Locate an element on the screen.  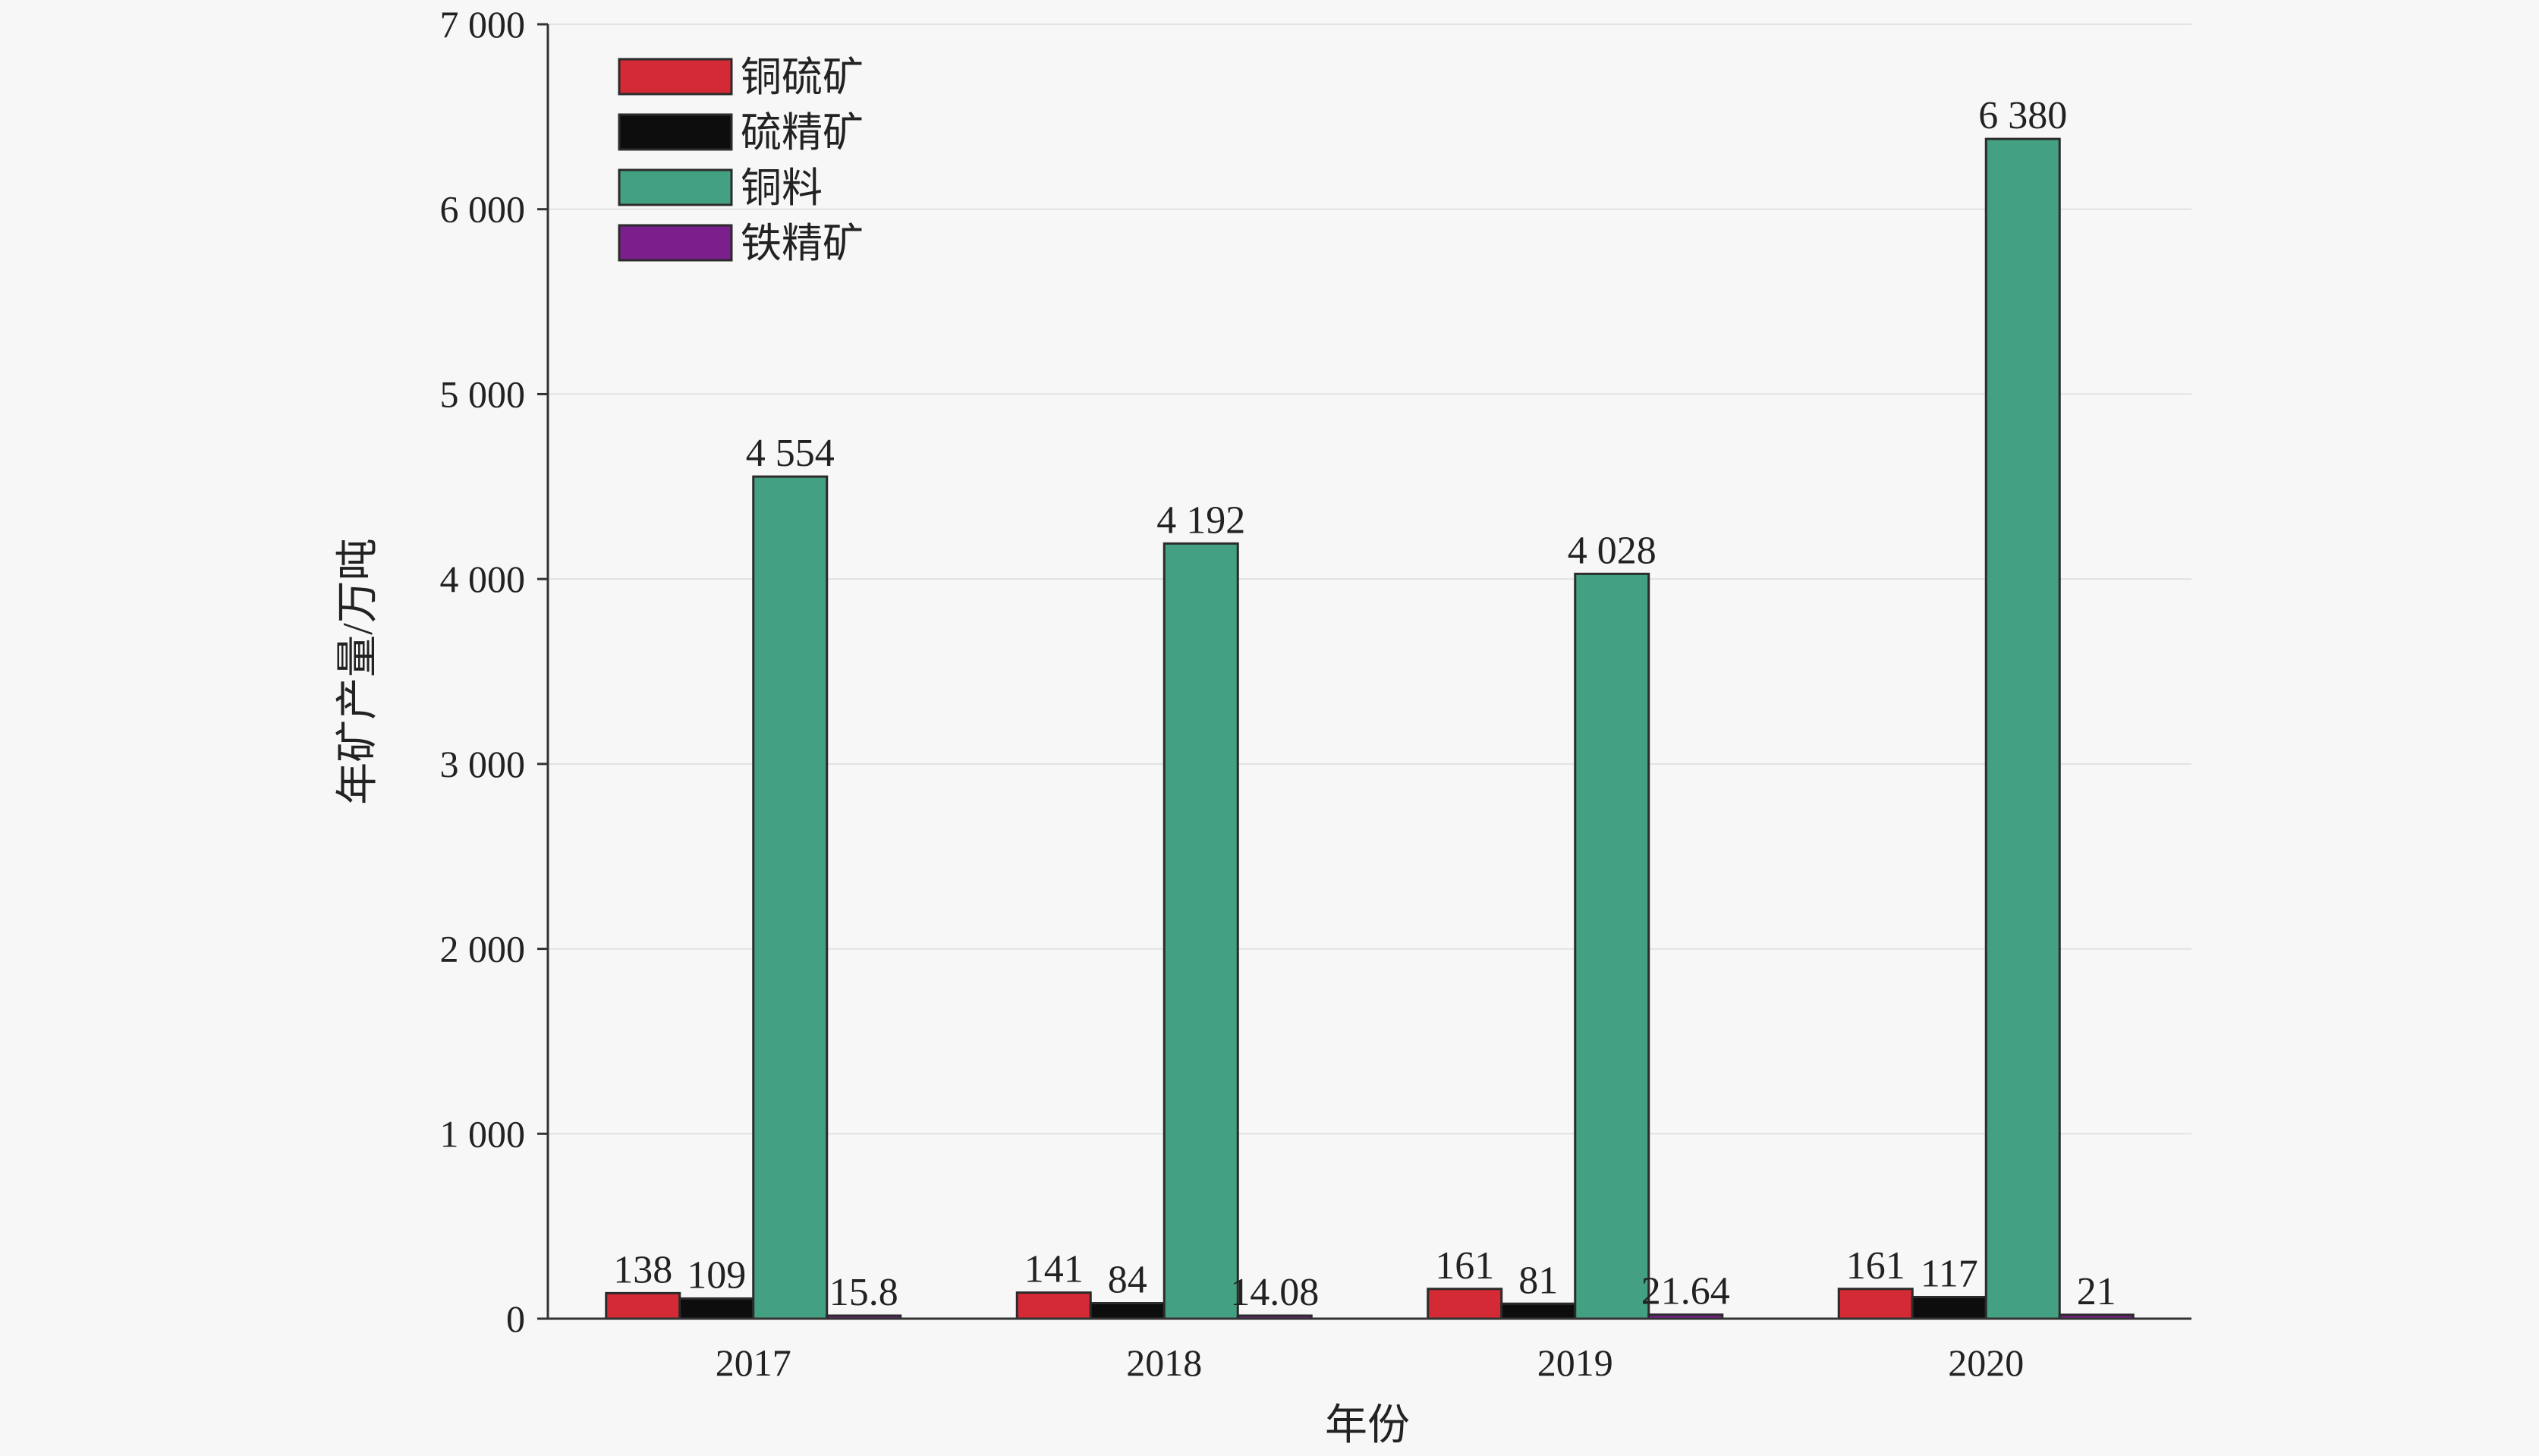
y-tick-label: 2 000 is located at coordinates (483, 949).